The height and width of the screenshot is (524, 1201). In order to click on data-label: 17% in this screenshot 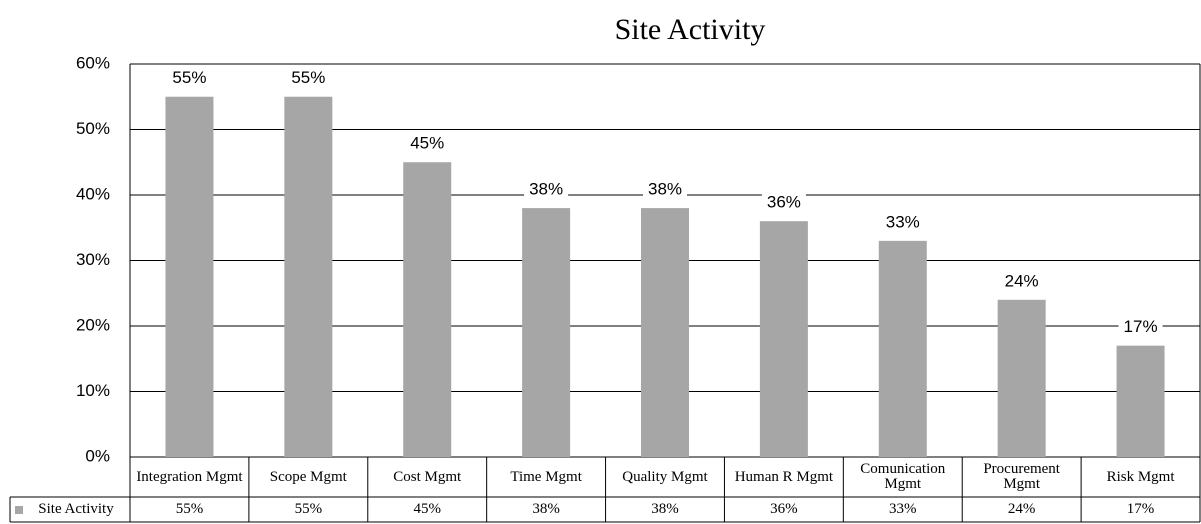, I will do `click(1141, 326)`.